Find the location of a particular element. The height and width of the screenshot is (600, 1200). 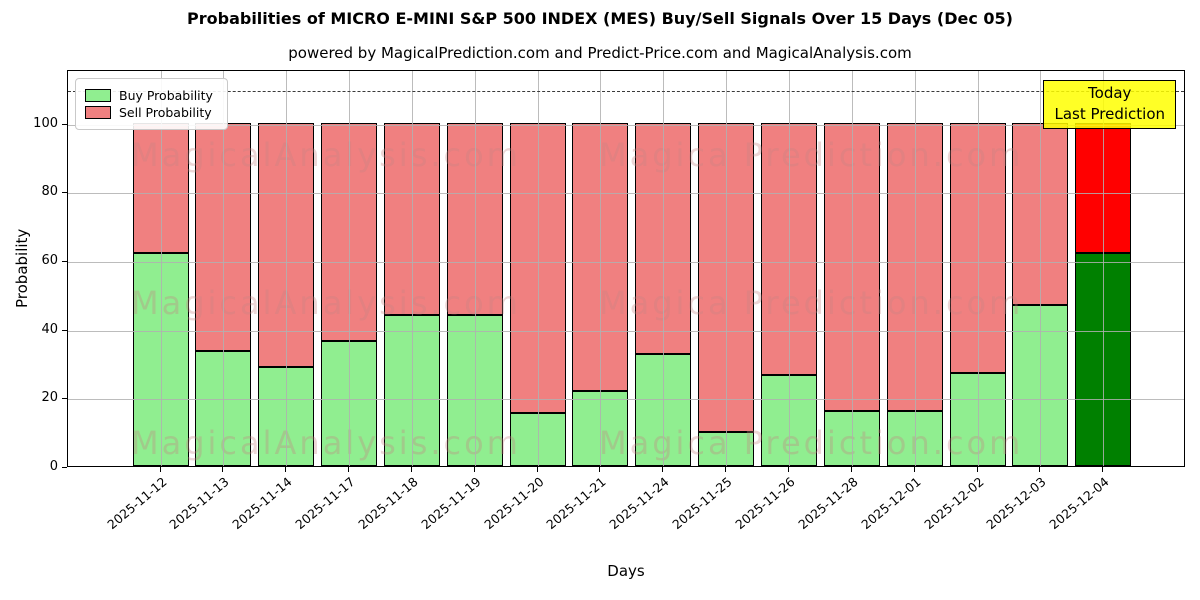

today-annotation: Today Last Prediction is located at coordinates (1109, 104).